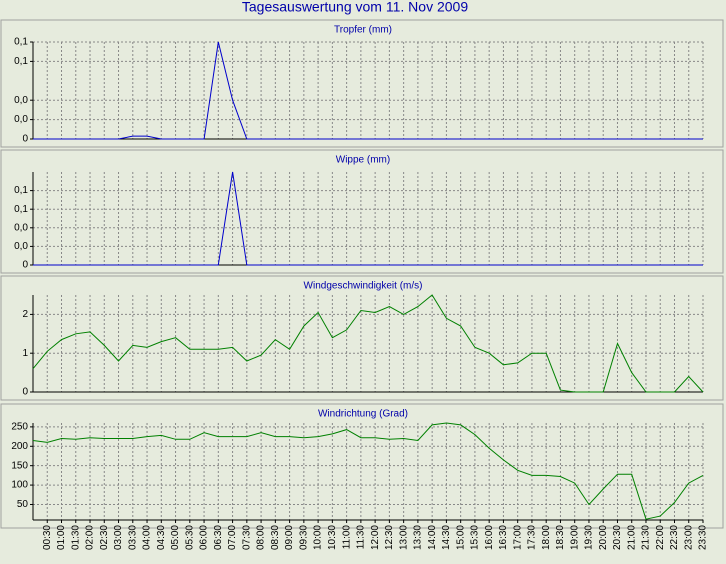  What do you see at coordinates (589, 537) in the screenshot?
I see `x-tick-label: 19:30` at bounding box center [589, 537].